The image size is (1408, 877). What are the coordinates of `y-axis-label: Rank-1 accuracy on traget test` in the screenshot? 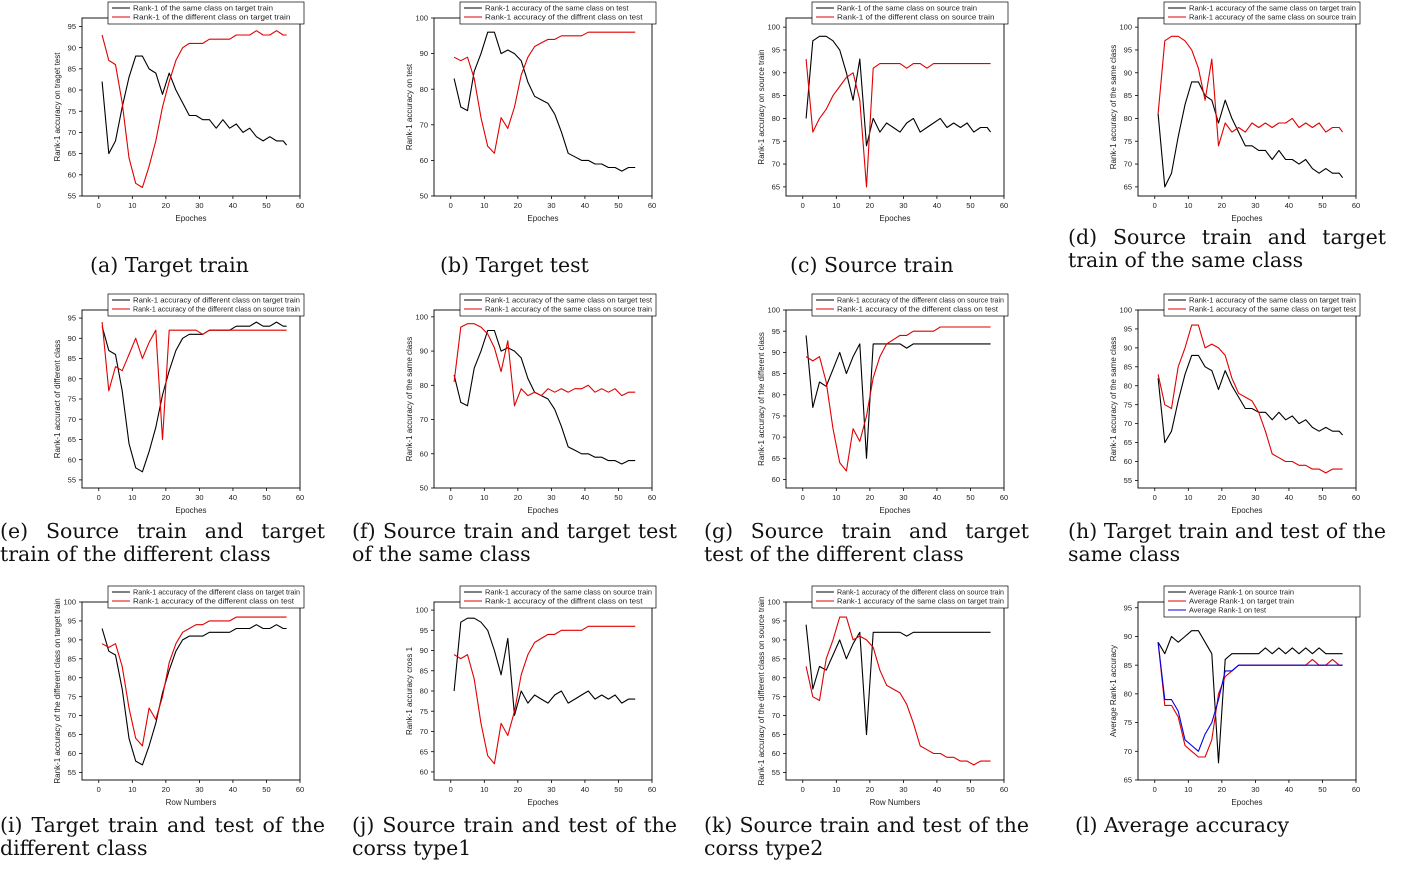 It's located at (57, 107).